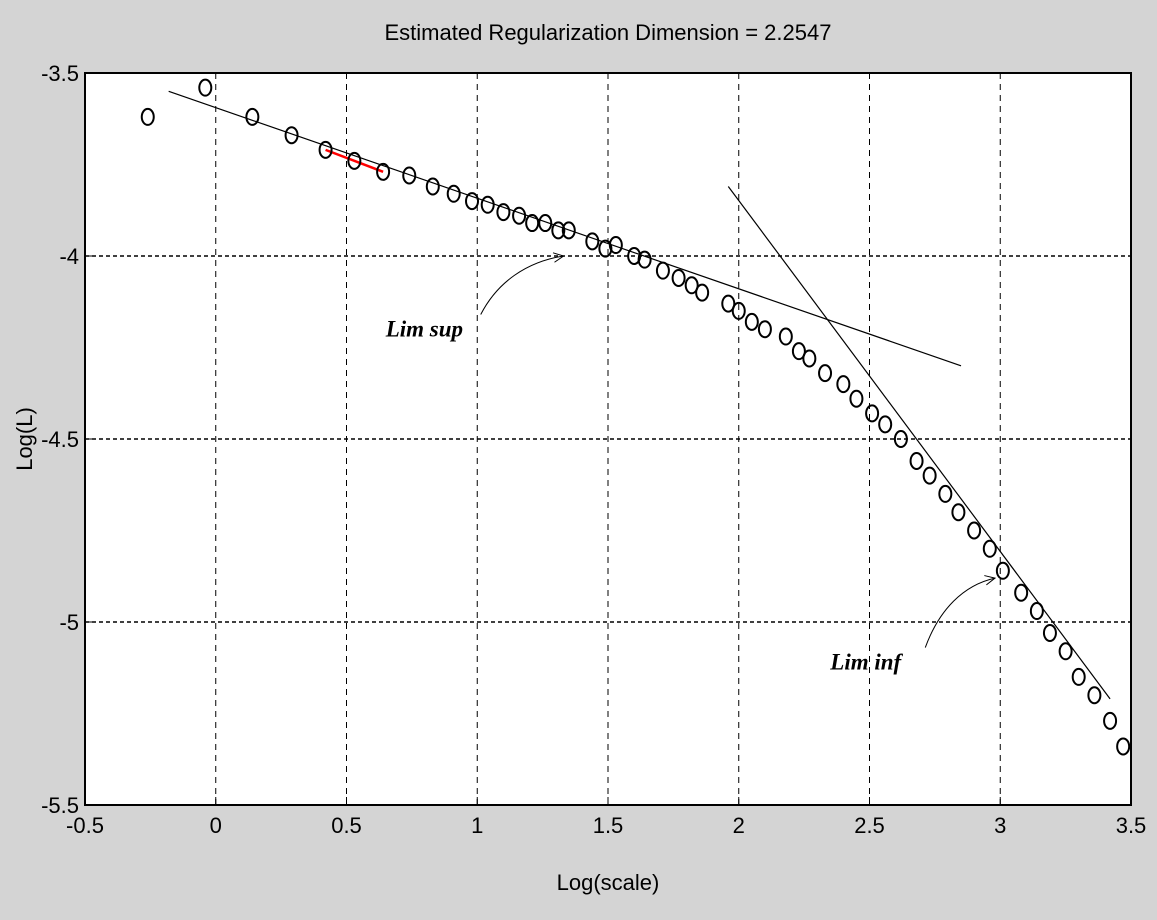 Image resolution: width=1157 pixels, height=920 pixels. What do you see at coordinates (424, 329) in the screenshot?
I see `annotation-label: Lim sup` at bounding box center [424, 329].